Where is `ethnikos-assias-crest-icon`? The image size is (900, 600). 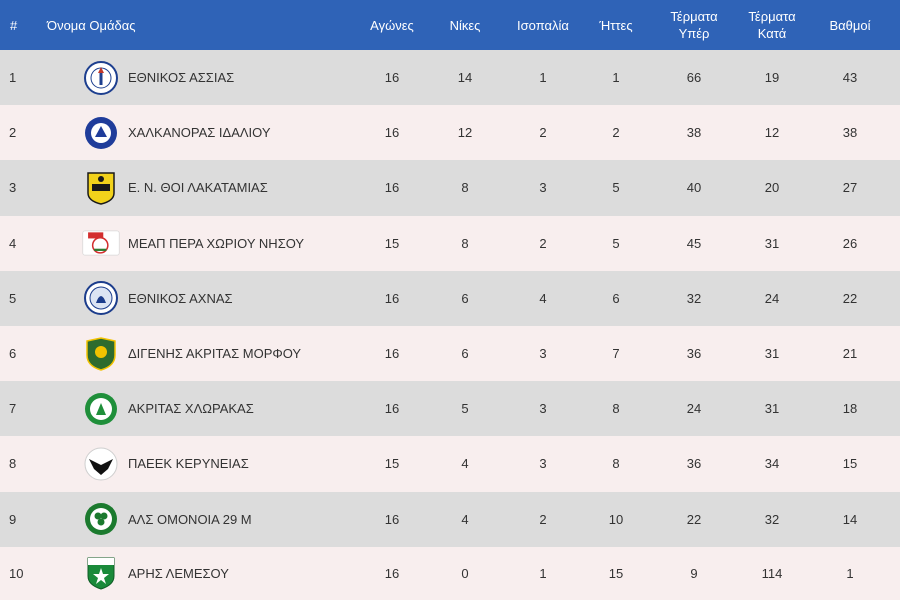 ethnikos-assias-crest-icon is located at coordinates (101, 78).